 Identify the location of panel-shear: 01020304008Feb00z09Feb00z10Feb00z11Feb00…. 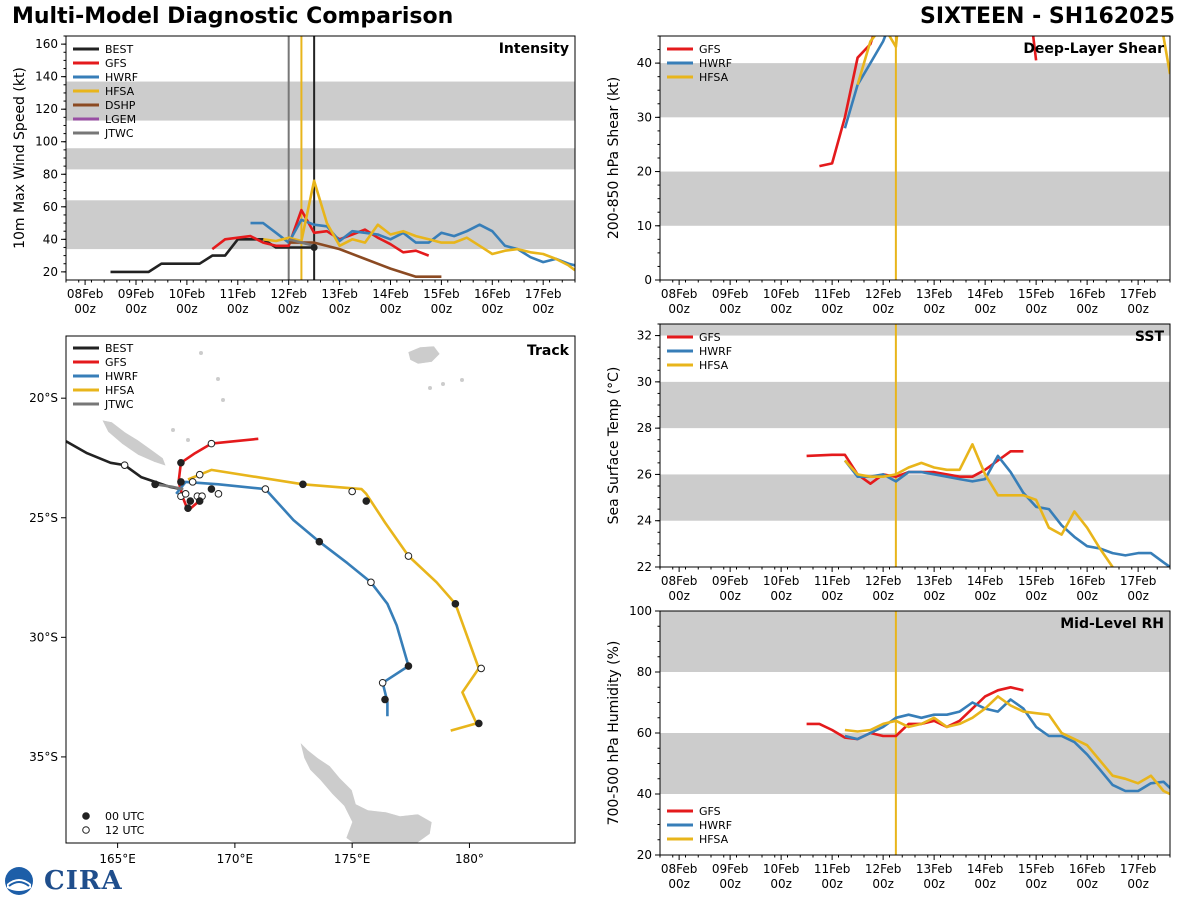
(888, 175).